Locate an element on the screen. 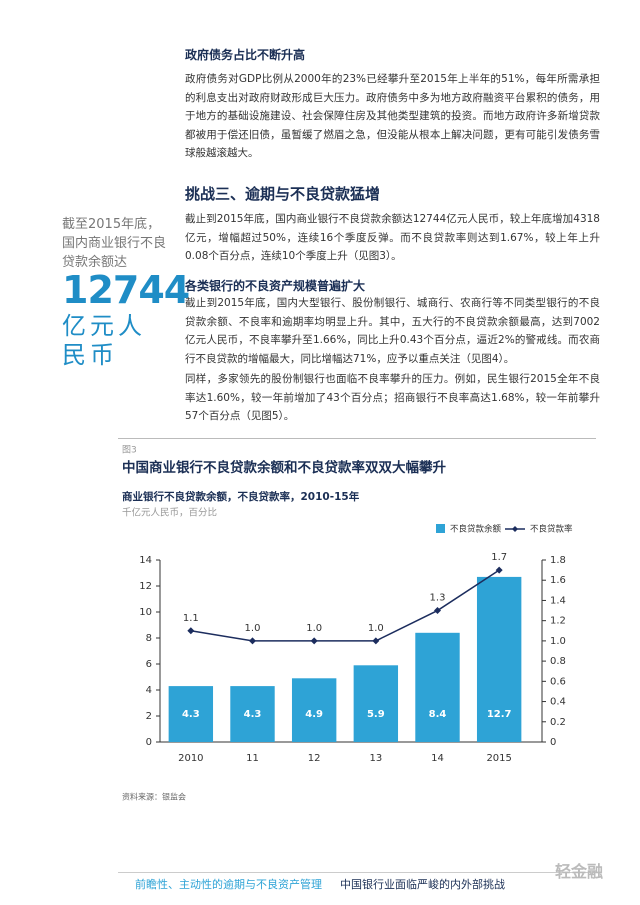 This screenshot has height=905, width=640. y2-tick-label: 0.6 is located at coordinates (558, 681).